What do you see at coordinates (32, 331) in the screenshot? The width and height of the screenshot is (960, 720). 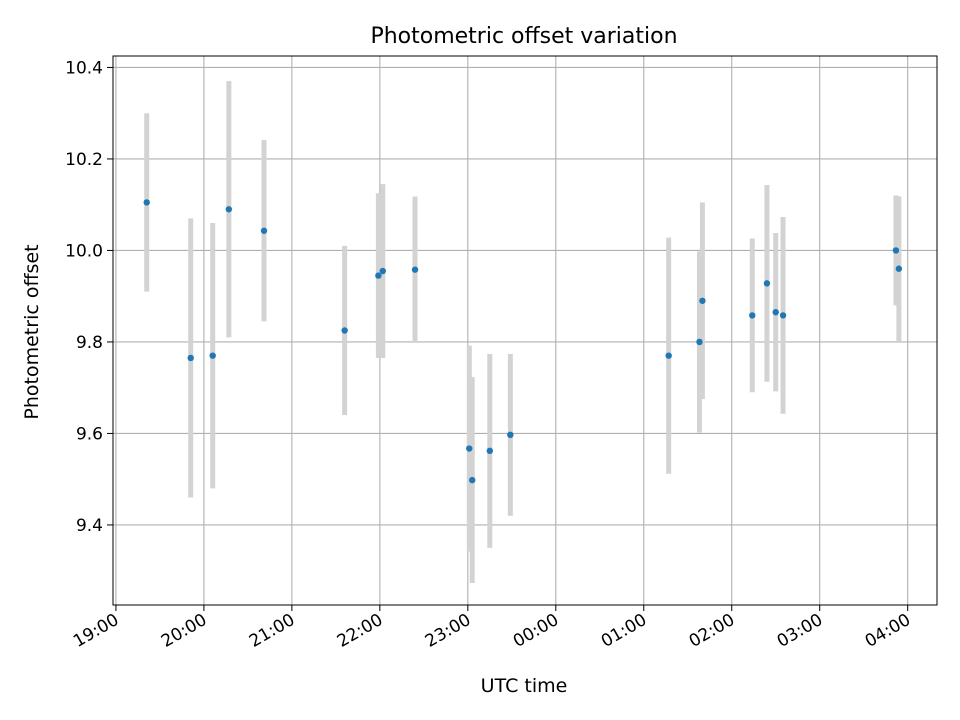 I see `y-axis-label: Photometric offset` at bounding box center [32, 331].